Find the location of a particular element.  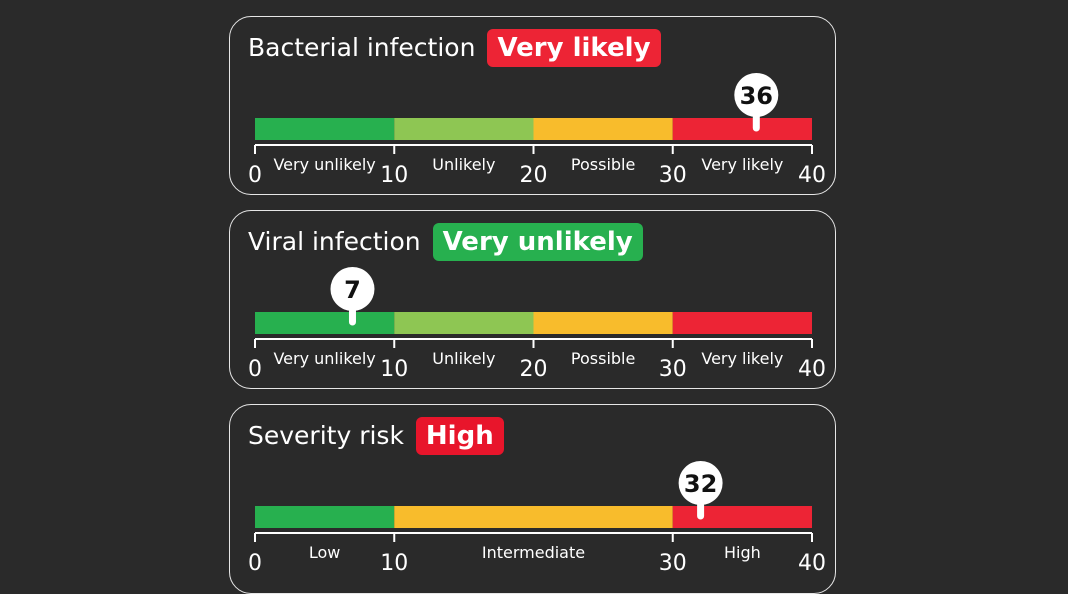

pin-value: 36 is located at coordinates (756, 96).